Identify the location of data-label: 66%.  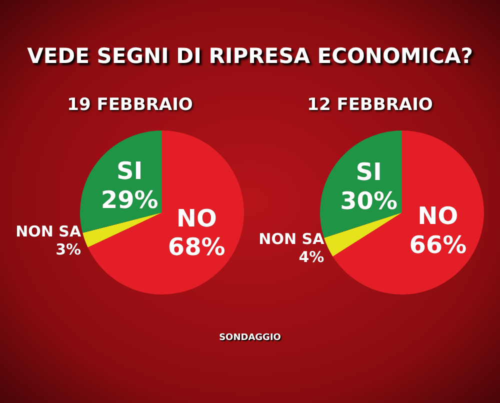
(438, 244).